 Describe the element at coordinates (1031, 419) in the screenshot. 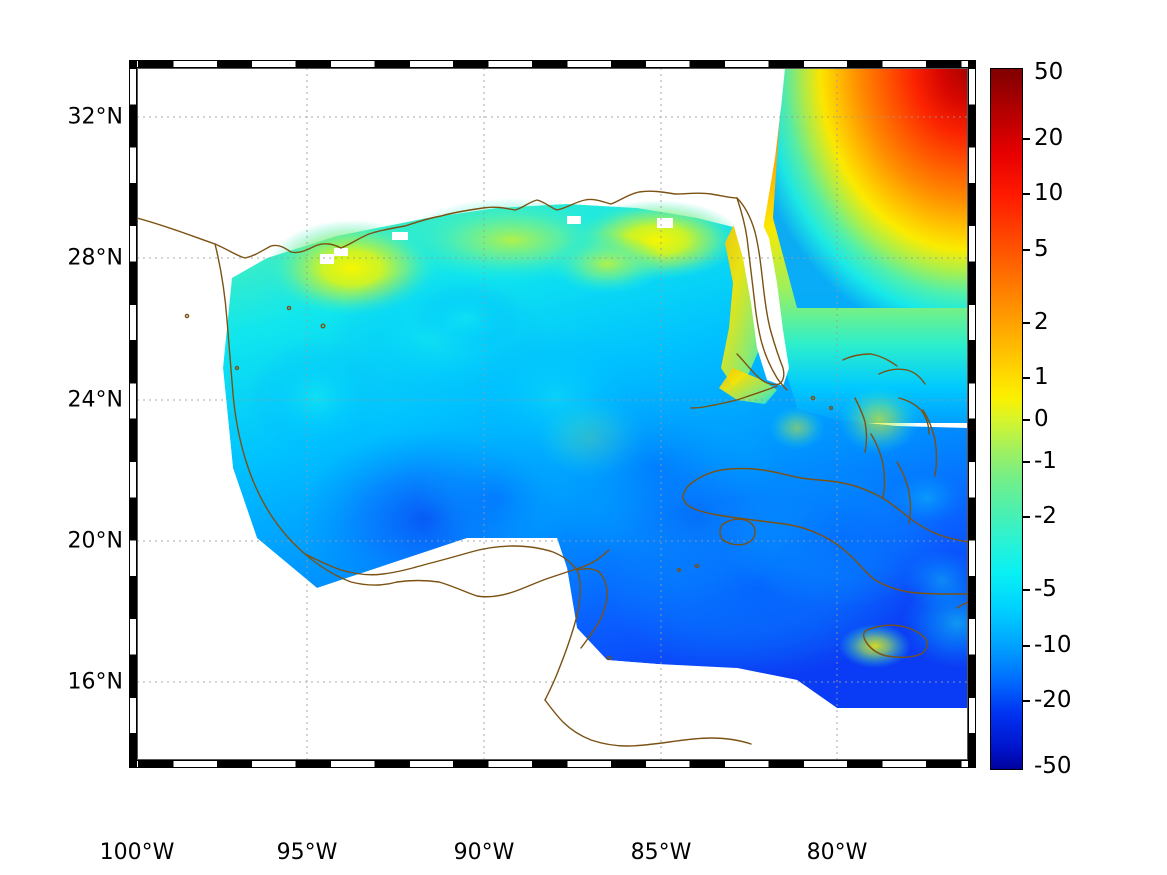

I see `colorbar: 50 20 10 5 2 1 0 -1 -2 -5 -10 -20 -50` at that location.